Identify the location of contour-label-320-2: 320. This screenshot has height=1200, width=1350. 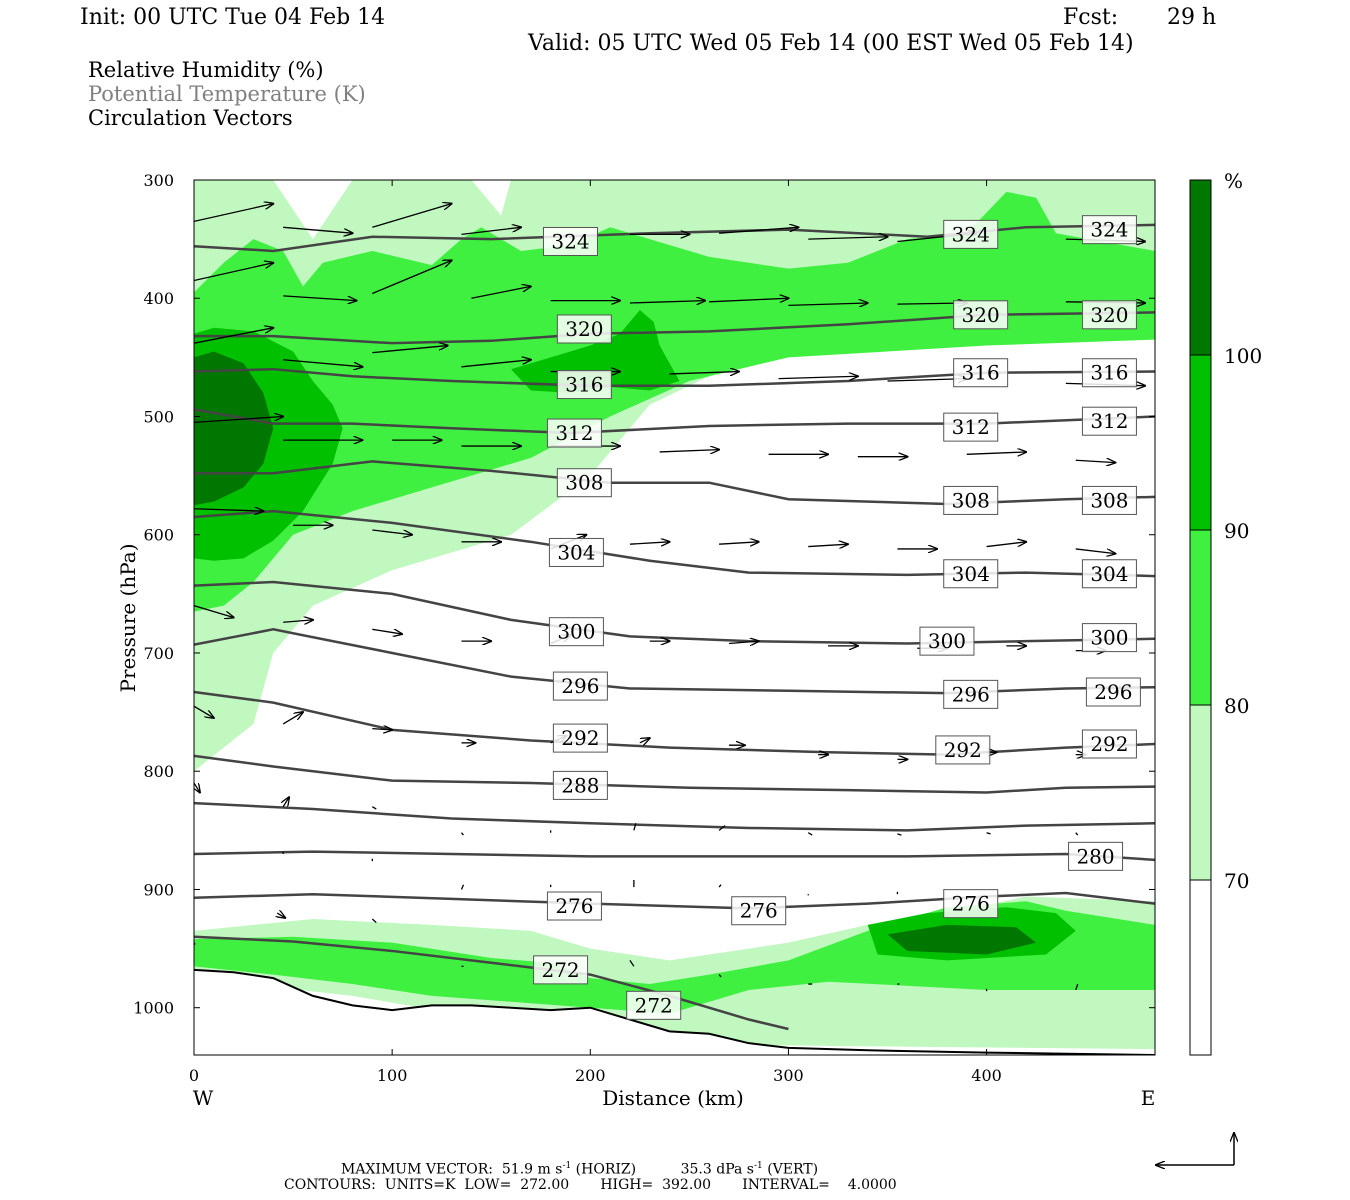
(1109, 315).